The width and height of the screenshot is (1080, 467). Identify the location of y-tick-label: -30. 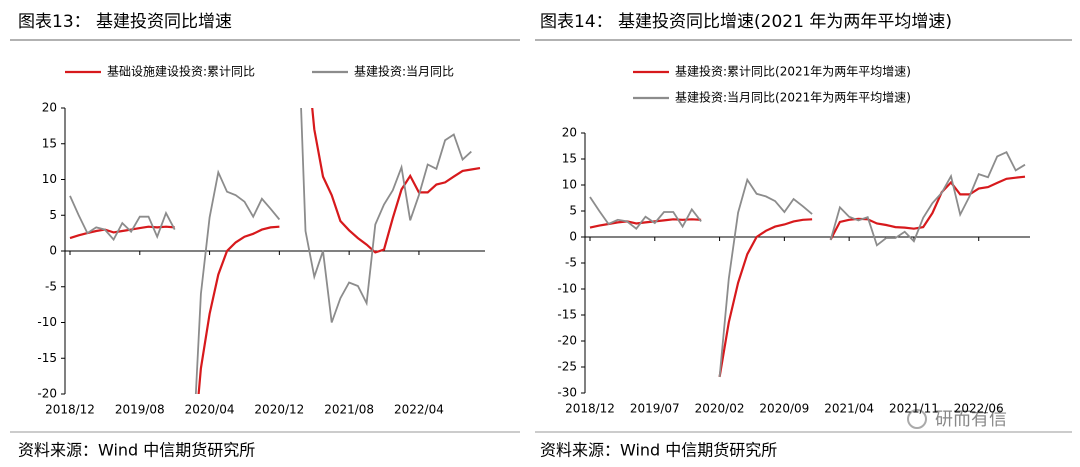
(567, 393).